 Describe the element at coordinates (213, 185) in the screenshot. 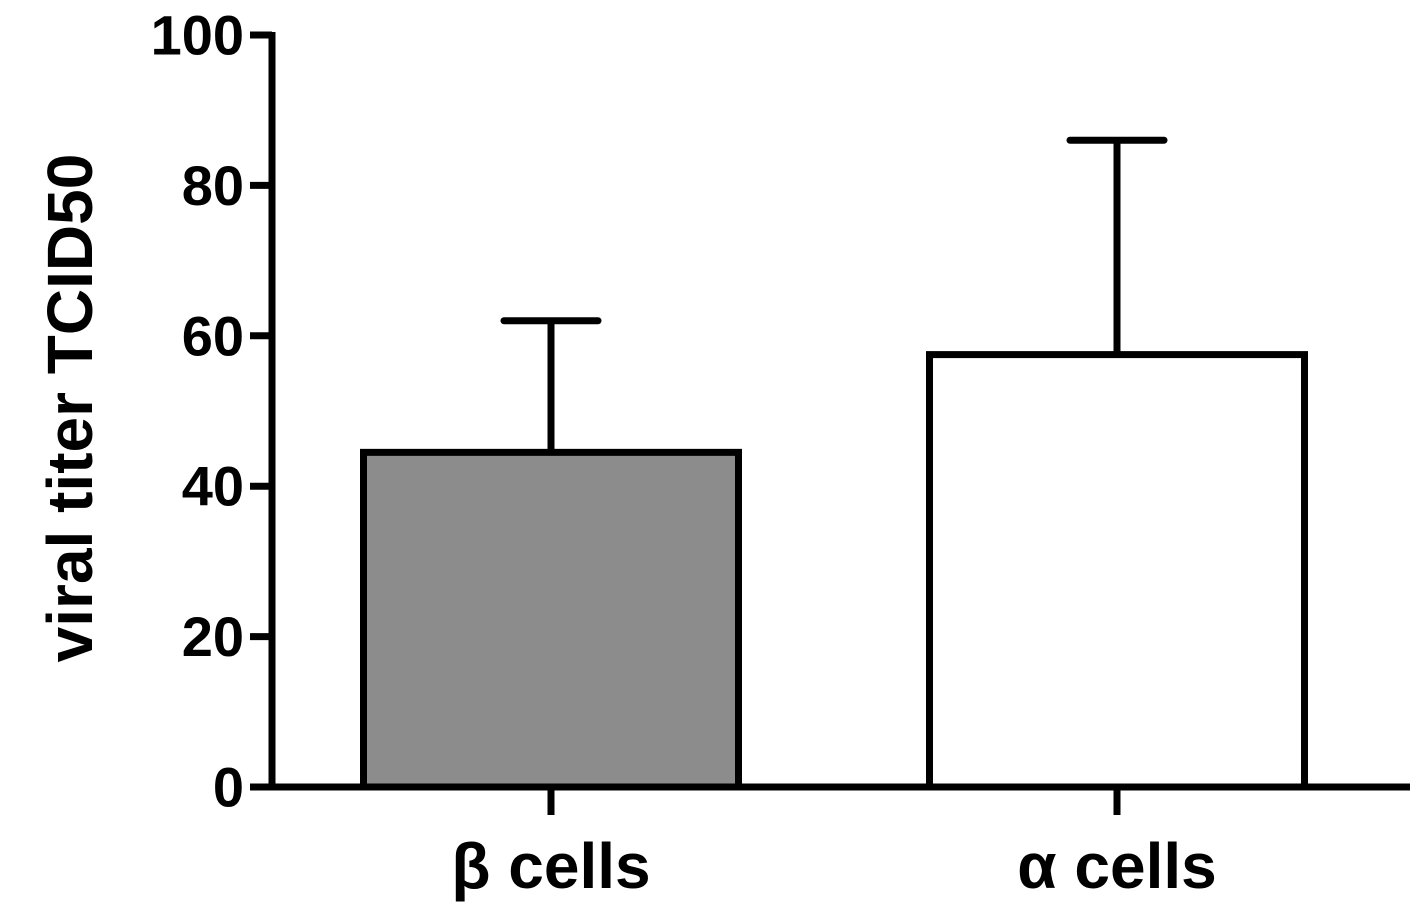

I see `y-tick-label-80: 80` at that location.